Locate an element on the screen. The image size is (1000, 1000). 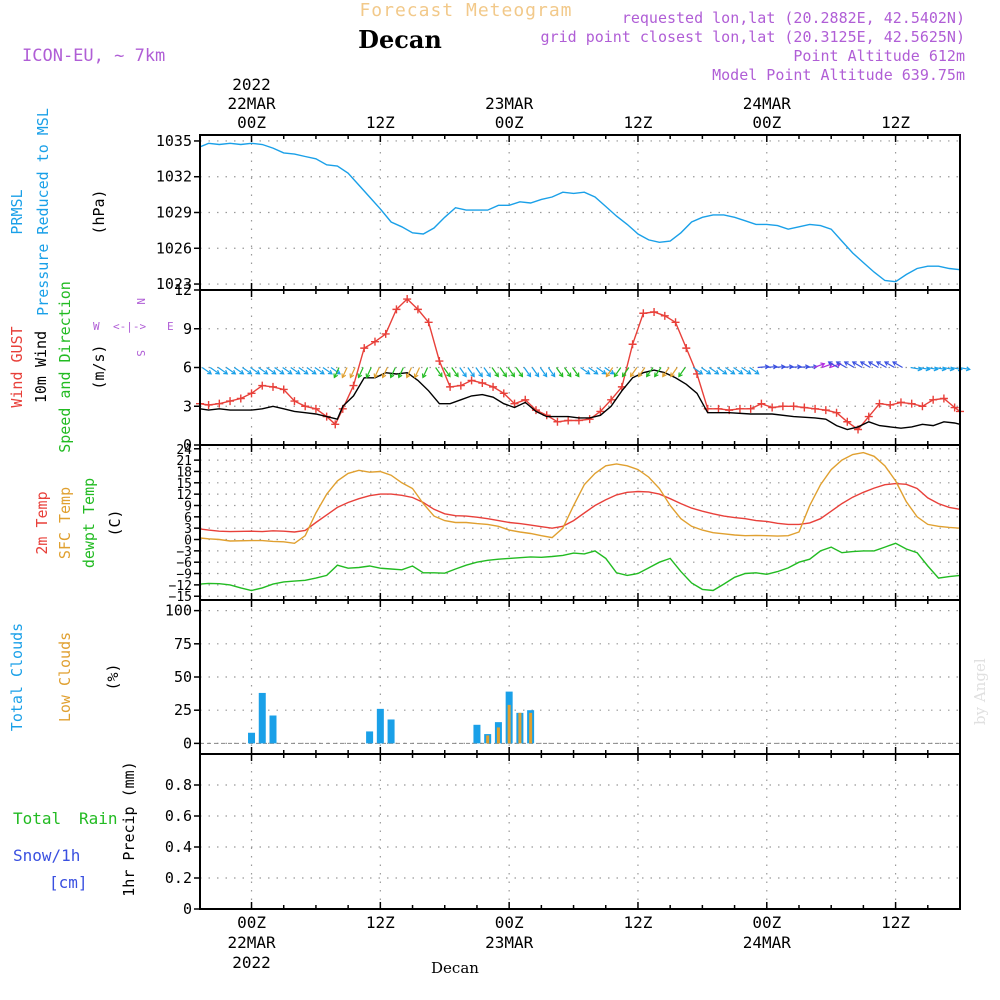
time-label-top: 22MAR is located at coordinates (251, 103).